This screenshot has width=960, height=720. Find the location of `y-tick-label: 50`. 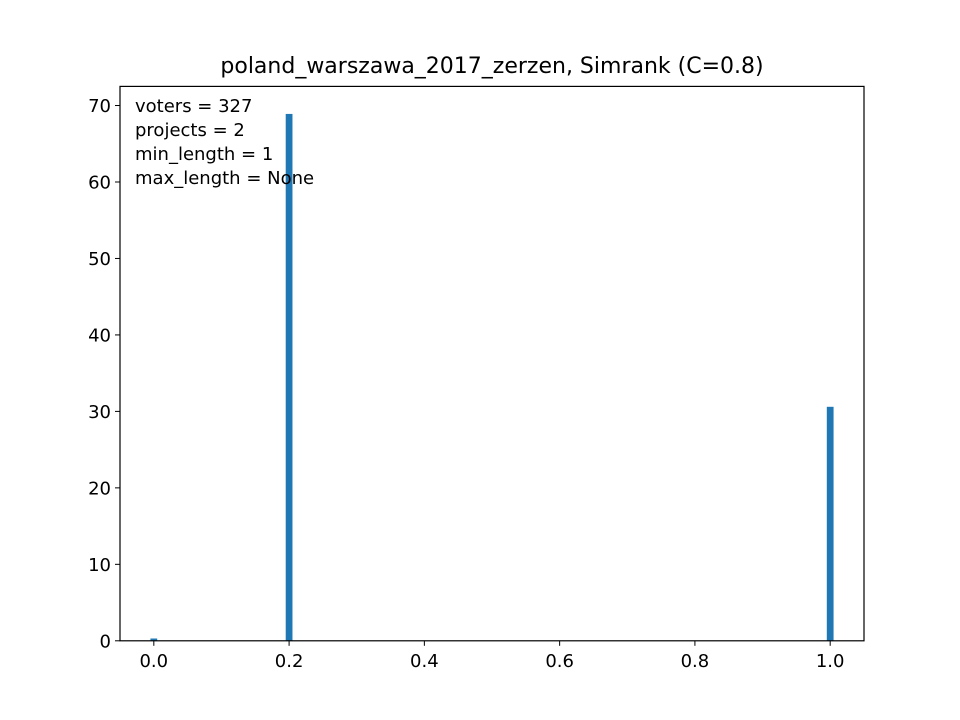

y-tick-label: 50 is located at coordinates (99, 259).